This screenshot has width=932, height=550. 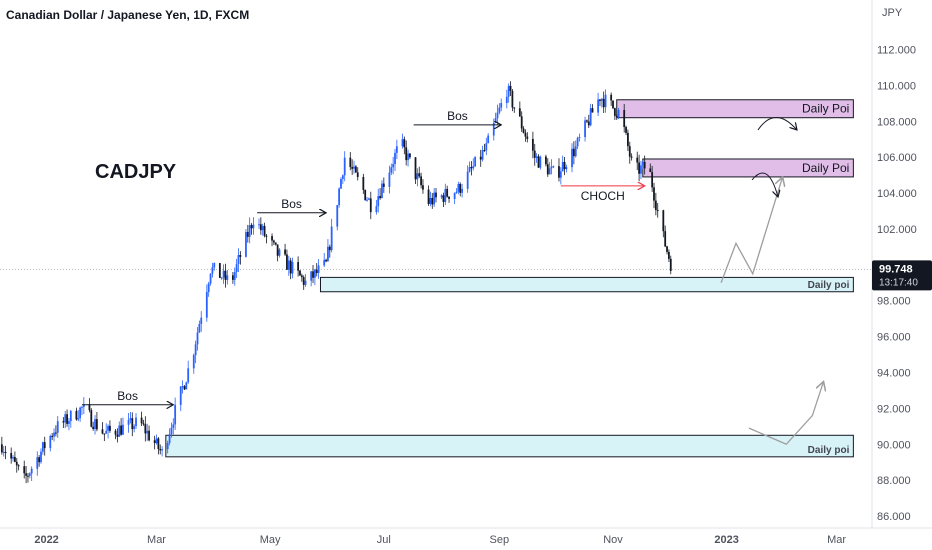 What do you see at coordinates (46, 540) in the screenshot?
I see `time-tick-label: 2022` at bounding box center [46, 540].